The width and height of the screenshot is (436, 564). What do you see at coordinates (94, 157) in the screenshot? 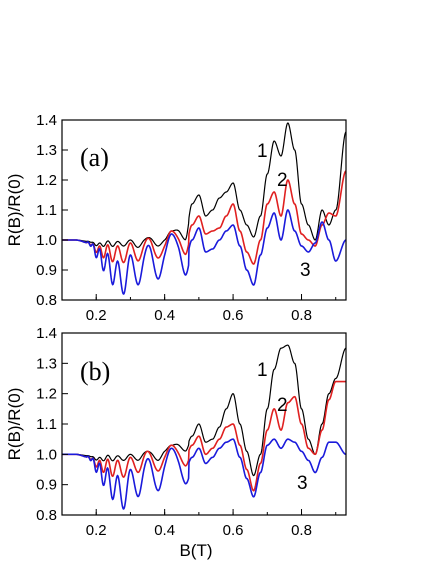
I see `panel-label-a: (a)` at bounding box center [94, 157].